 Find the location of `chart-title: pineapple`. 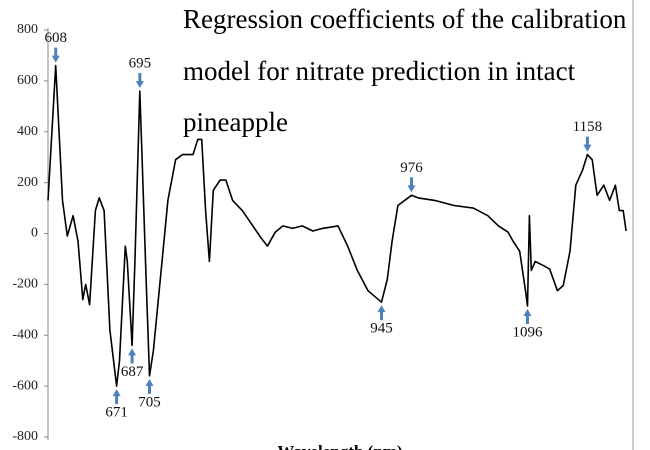

chart-title: pineapple is located at coordinates (235, 122).